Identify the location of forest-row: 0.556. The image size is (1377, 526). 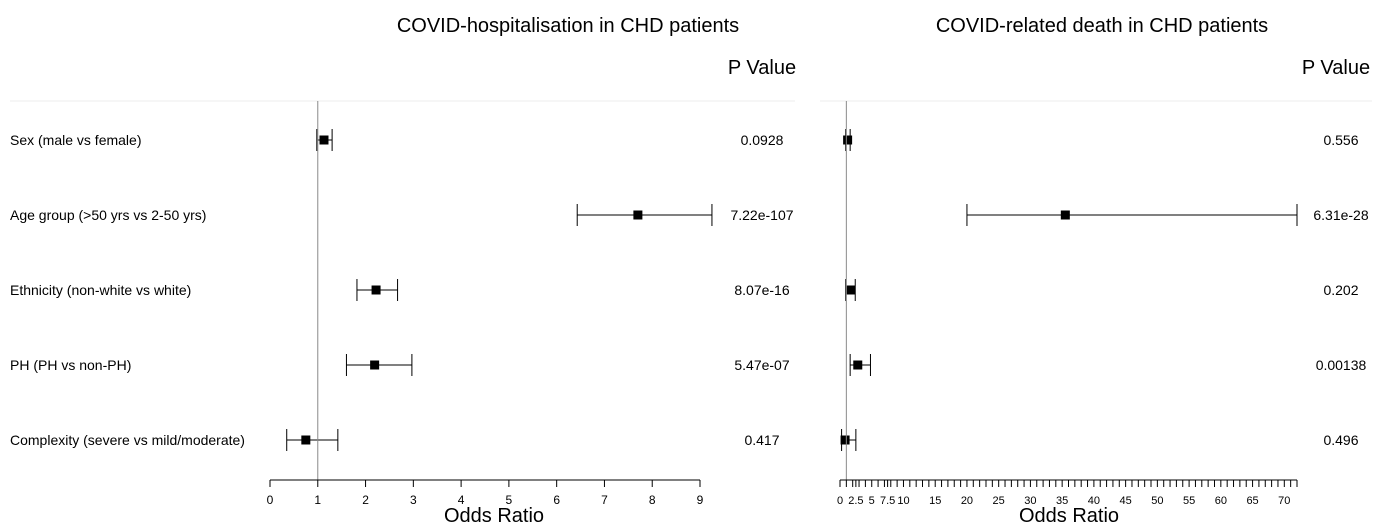
(1101, 140).